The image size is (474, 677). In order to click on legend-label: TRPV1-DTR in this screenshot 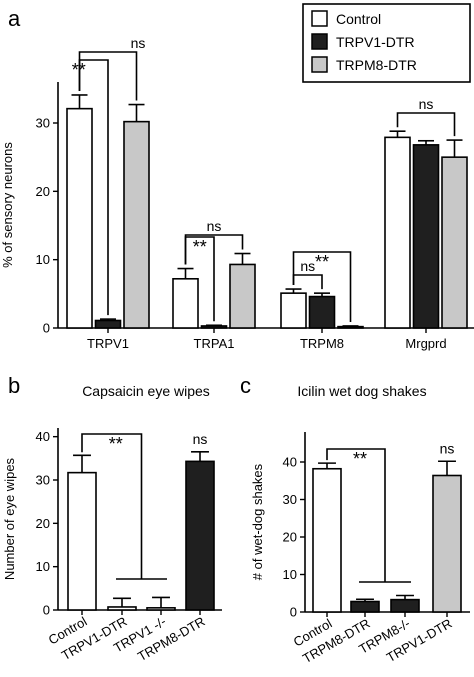, I will do `click(375, 42)`.